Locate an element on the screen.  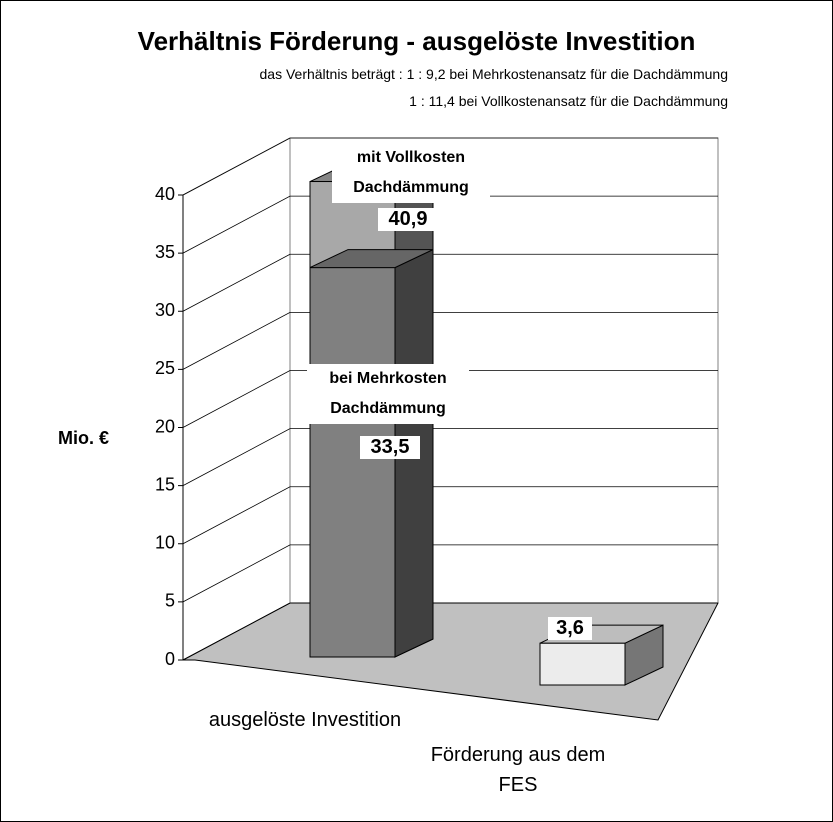
y-tick-label: 5 is located at coordinates (170, 601).